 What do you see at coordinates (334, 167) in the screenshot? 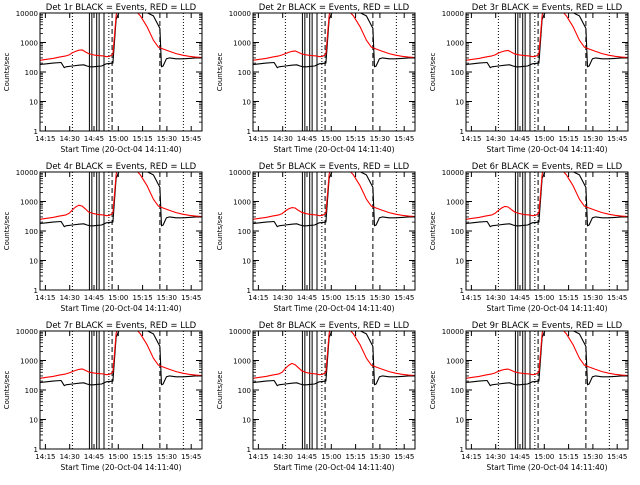
I see `chart-title: Det 5r BLACK = Events, RED = LLD` at bounding box center [334, 167].